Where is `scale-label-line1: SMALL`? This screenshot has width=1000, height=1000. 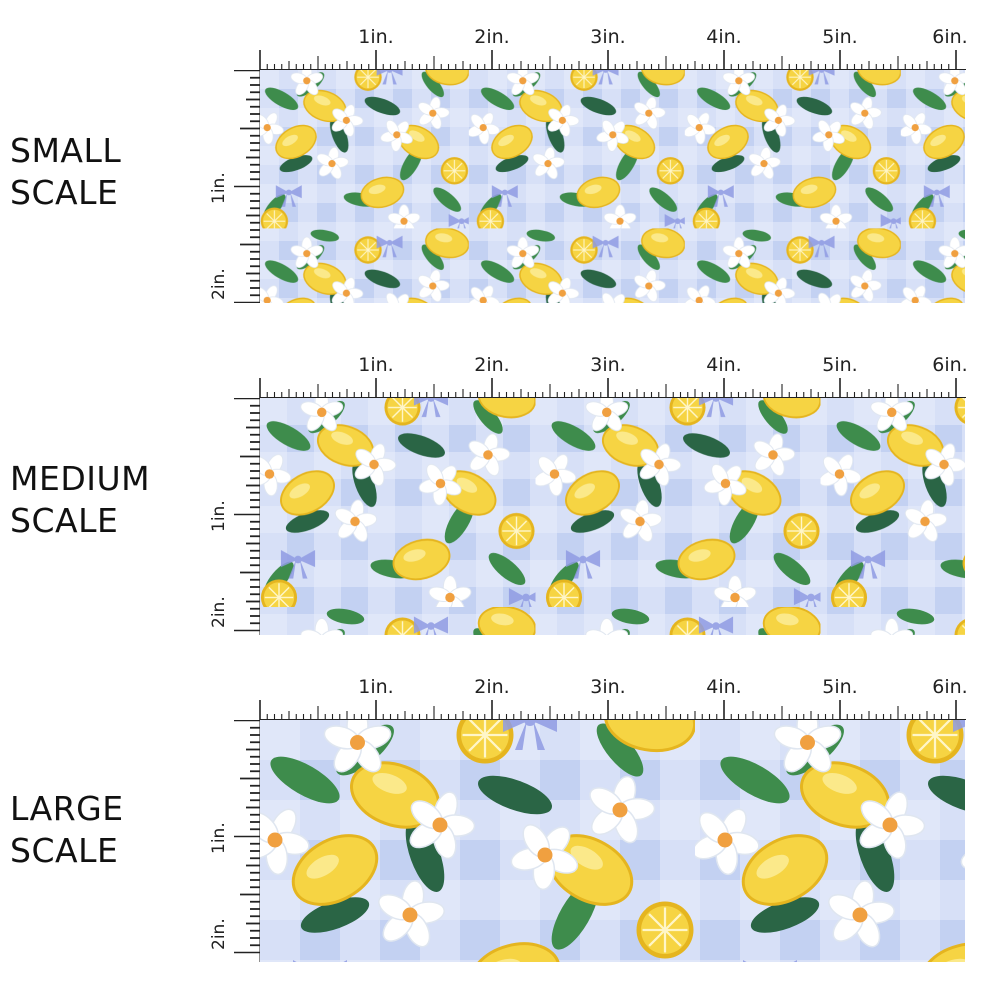
scale-label-line1: SMALL is located at coordinates (65, 151).